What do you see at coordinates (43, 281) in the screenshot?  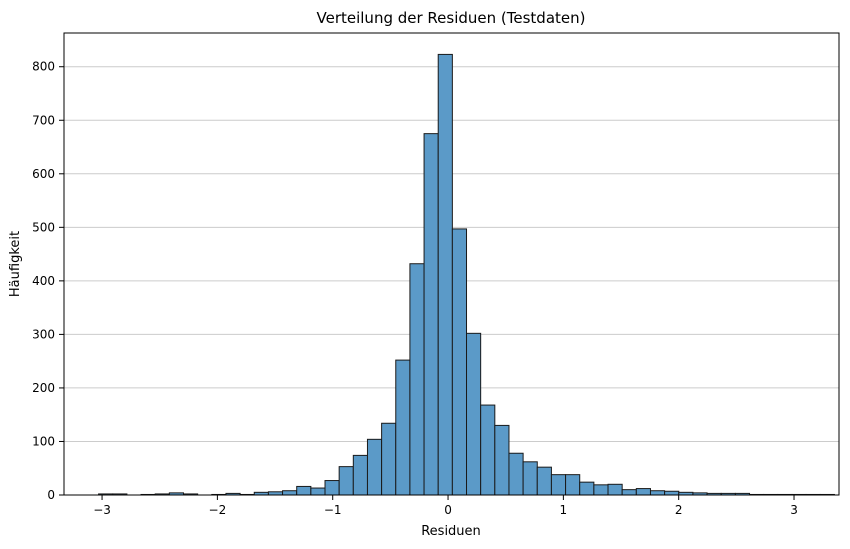 I see `y-tick-label: 400` at bounding box center [43, 281].